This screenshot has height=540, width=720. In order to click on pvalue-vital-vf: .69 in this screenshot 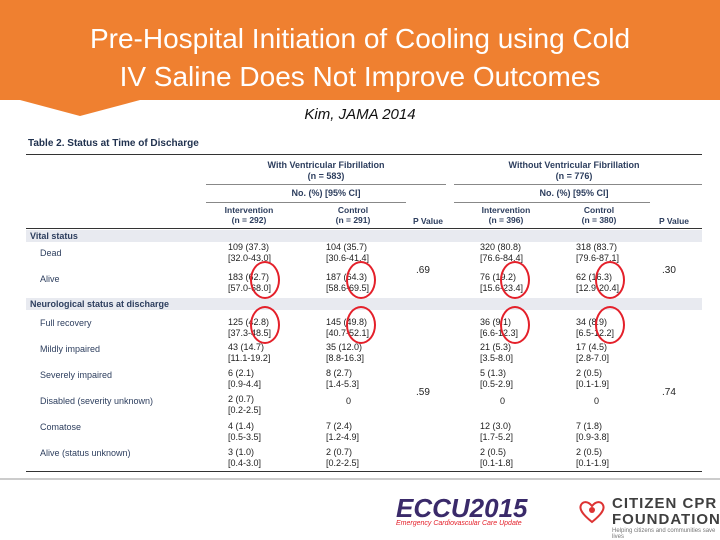, I will do `click(423, 270)`.